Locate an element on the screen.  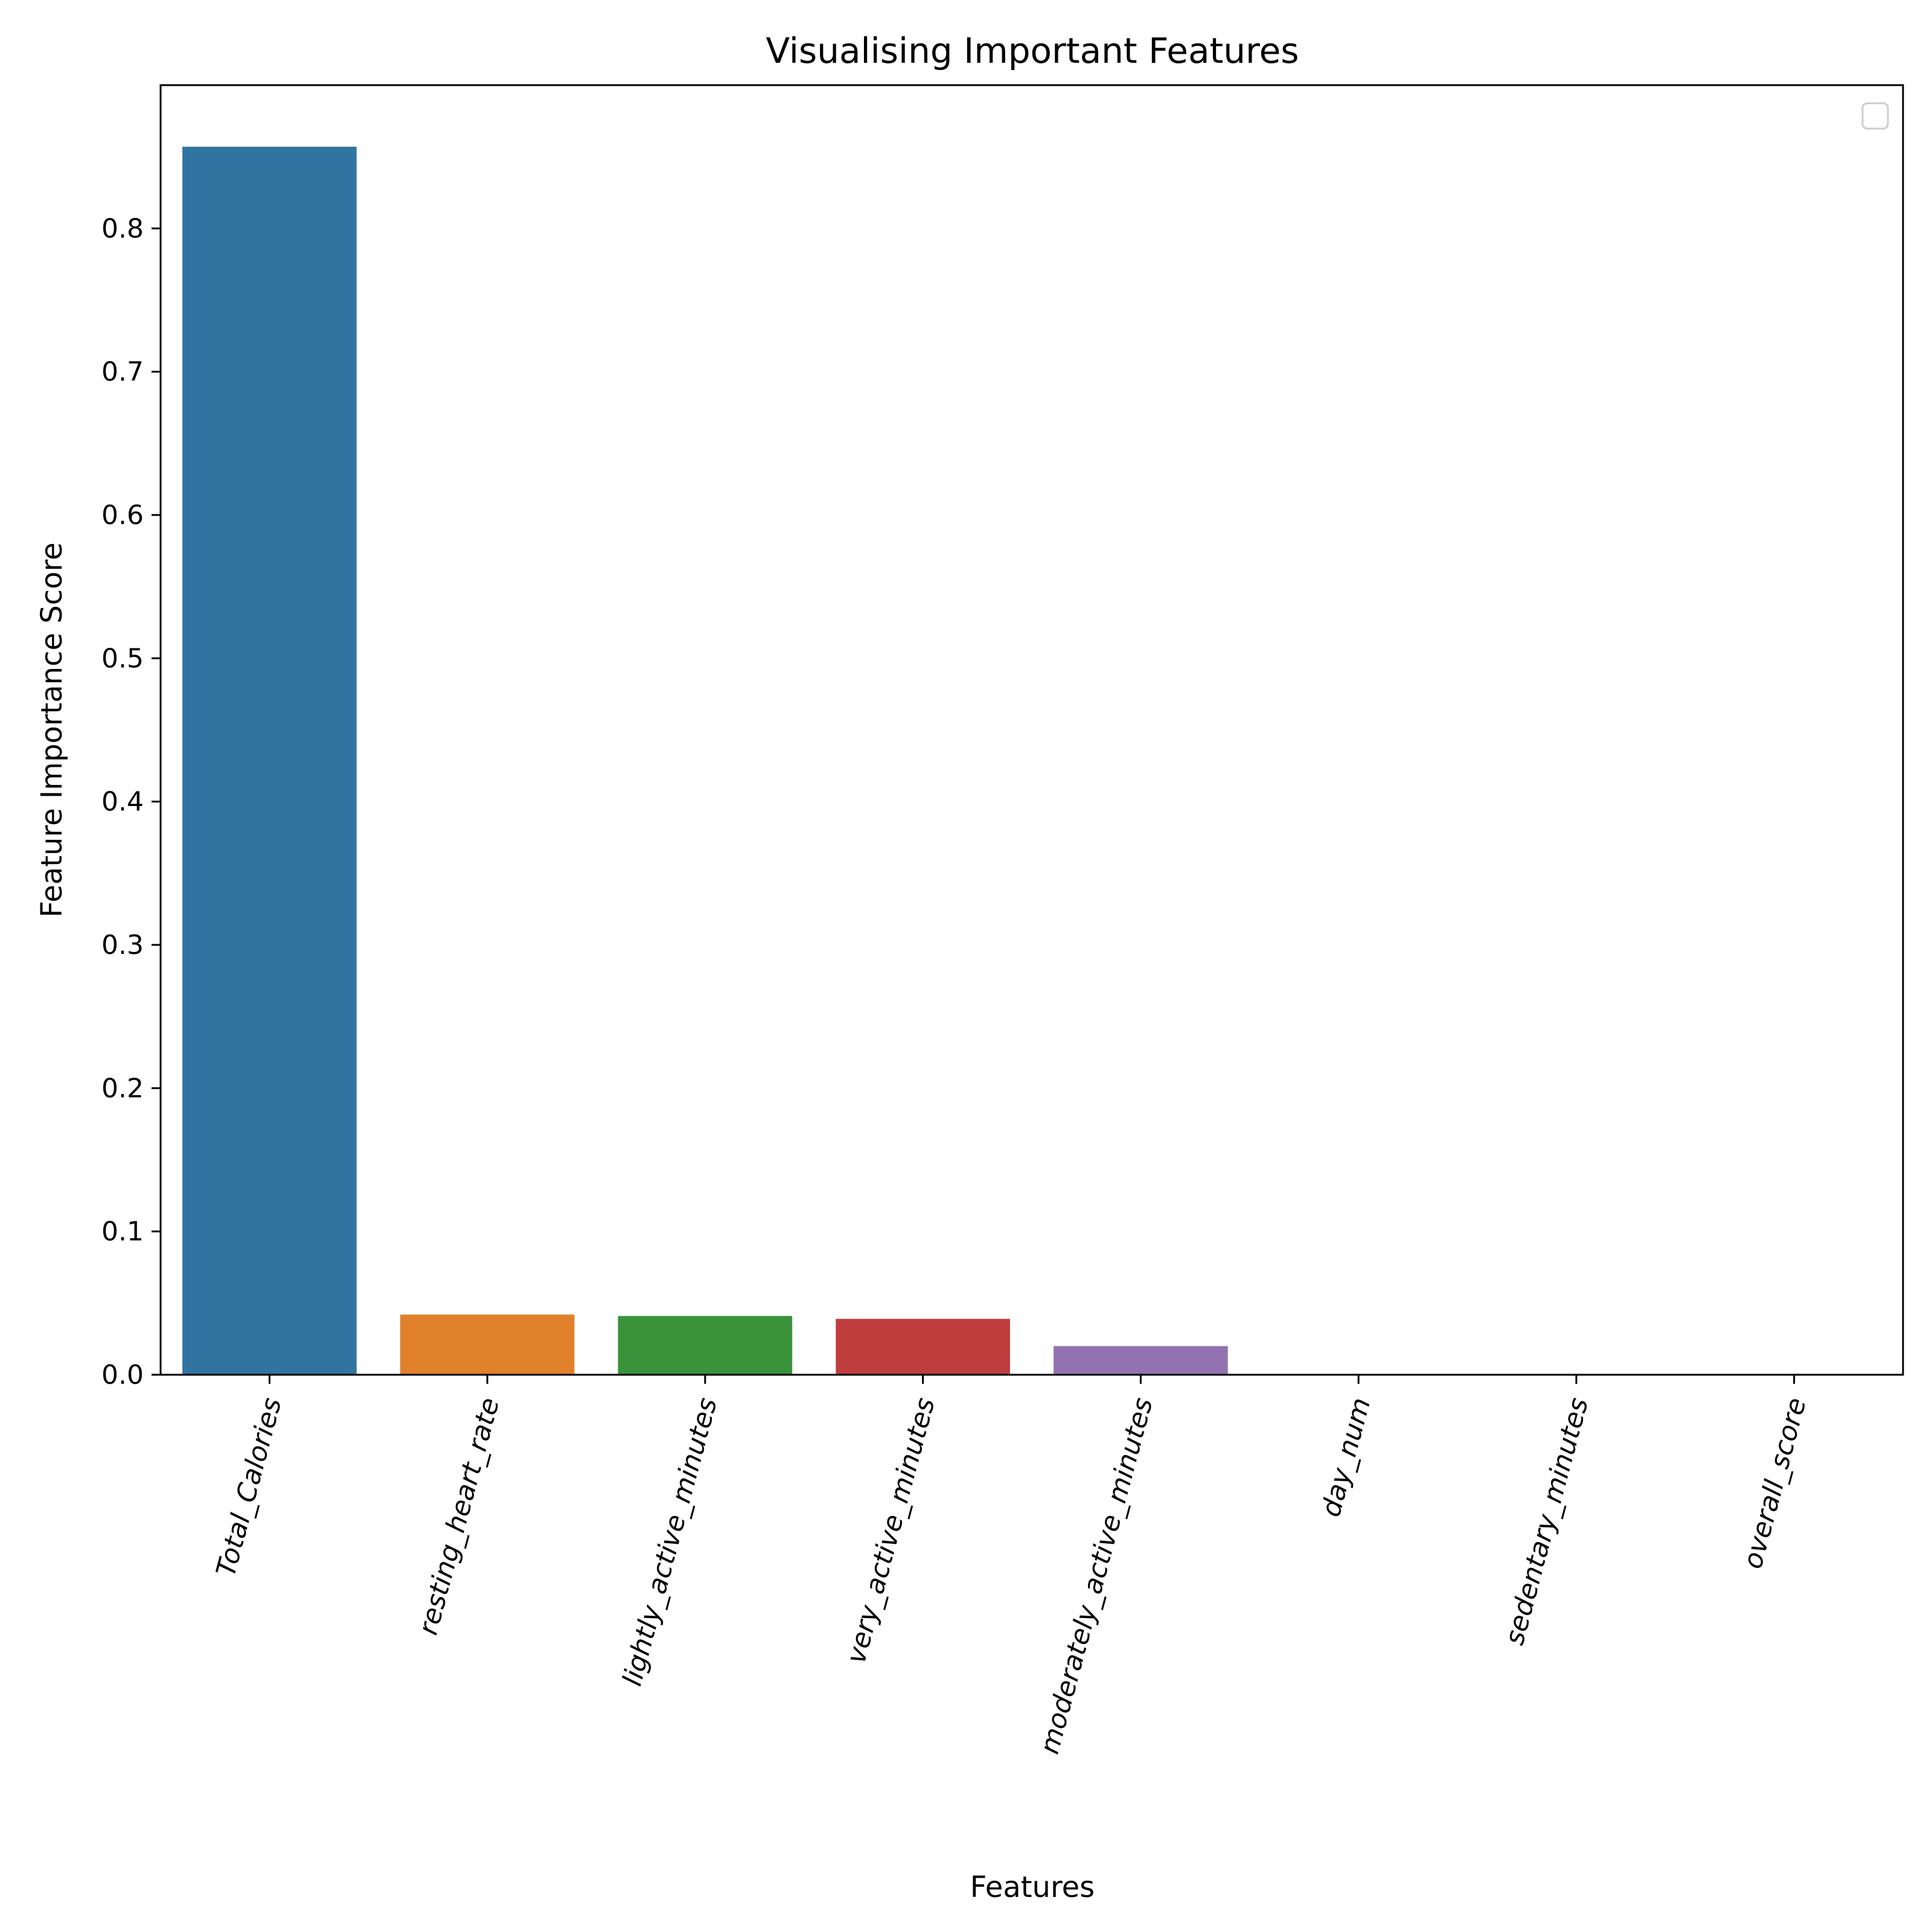
y-axis: 0.0 0.1 0.2 0.3 0.4 0.5 0.6 0.7 0.8 is located at coordinates (131, 801).